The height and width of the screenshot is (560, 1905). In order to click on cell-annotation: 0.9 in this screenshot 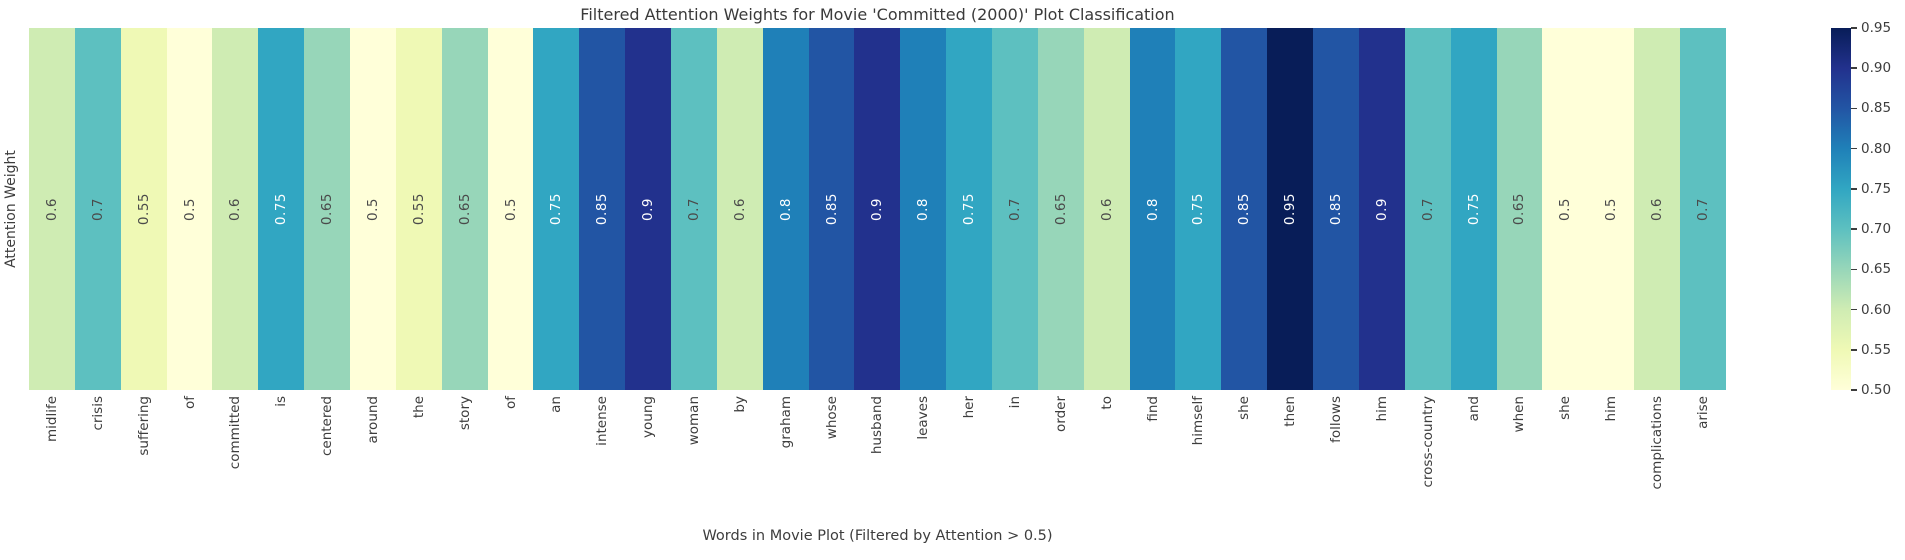, I will do `click(877, 209)`.